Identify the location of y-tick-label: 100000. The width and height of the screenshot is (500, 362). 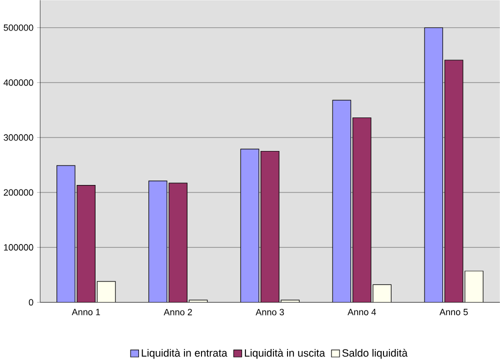
(19, 247).